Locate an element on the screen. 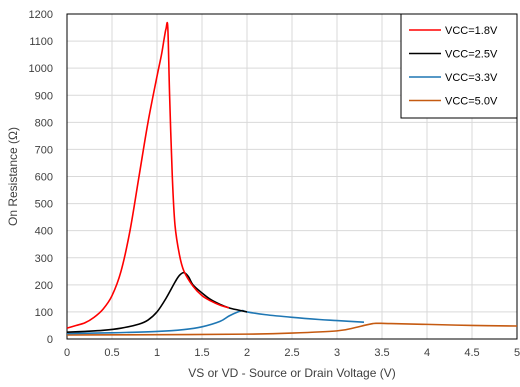 Image resolution: width=520 pixels, height=387 pixels. series-line-vcc-3-3v is located at coordinates (215, 322).